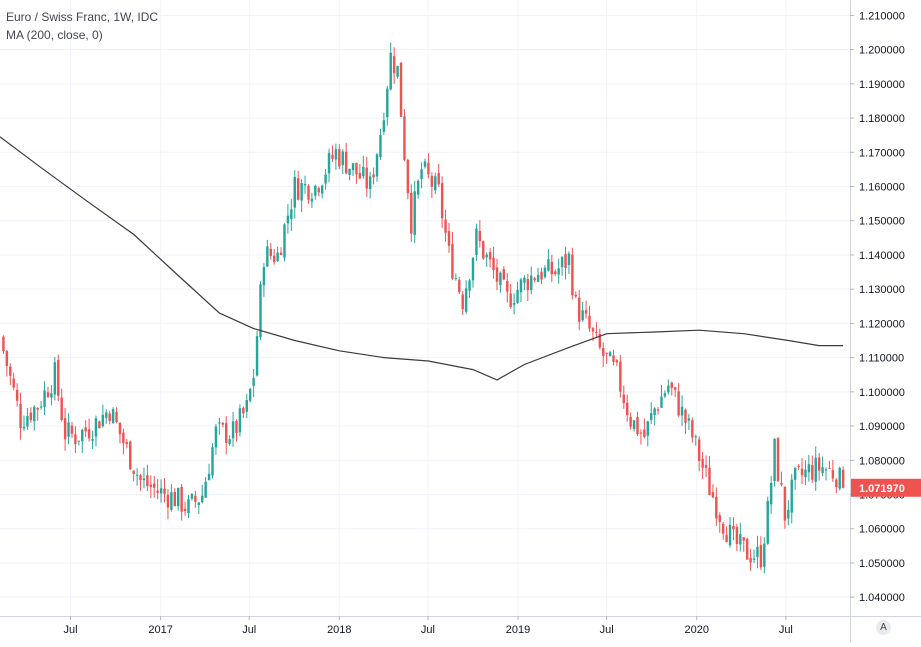 Image resolution: width=921 pixels, height=647 pixels. Describe the element at coordinates (339, 630) in the screenshot. I see `x-tick-label: 2018` at that location.